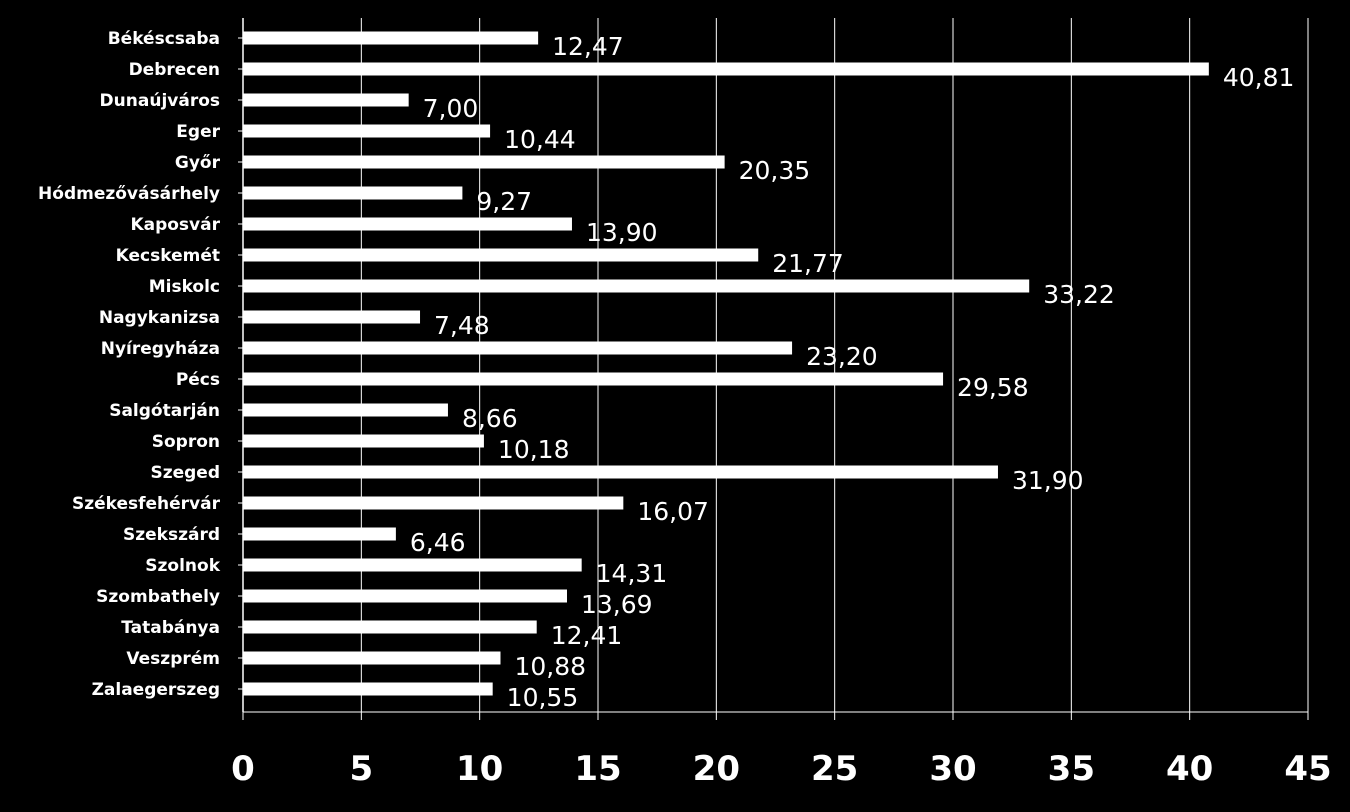 The height and width of the screenshot is (812, 1350). I want to click on data-label: 33,22, so click(1079, 294).